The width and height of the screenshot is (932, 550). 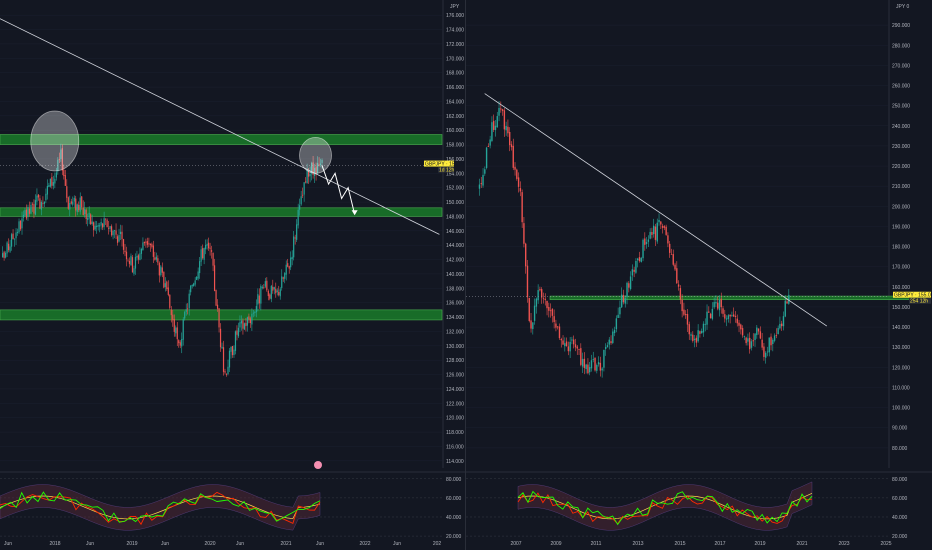 I want to click on pane-divider, so click(x=465, y=275).